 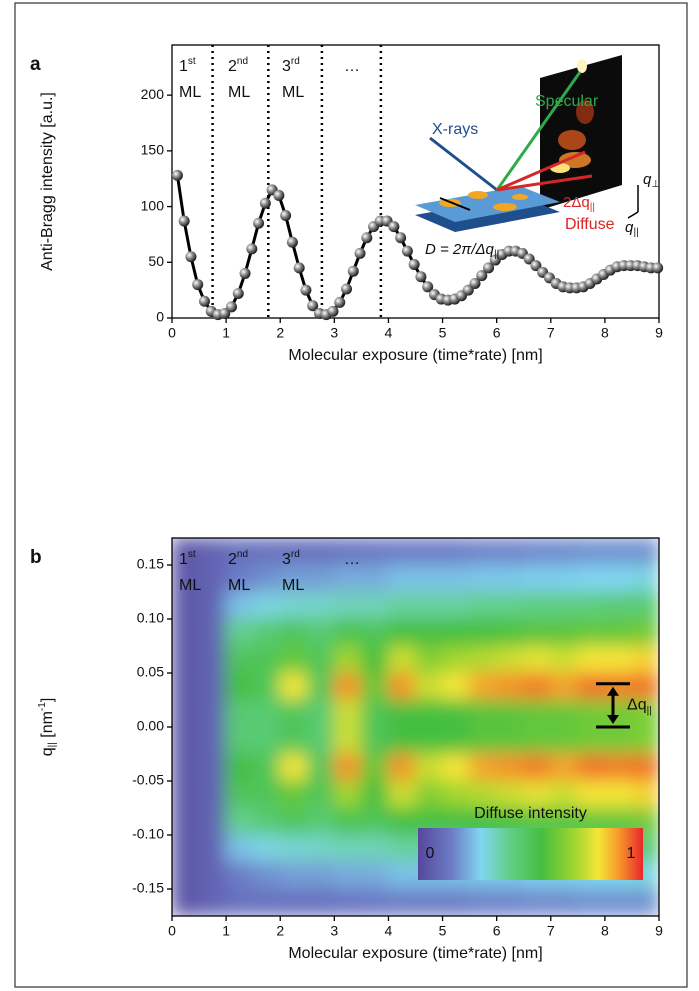 I want to click on y-tick-label: -0.05, so click(x=148, y=780).